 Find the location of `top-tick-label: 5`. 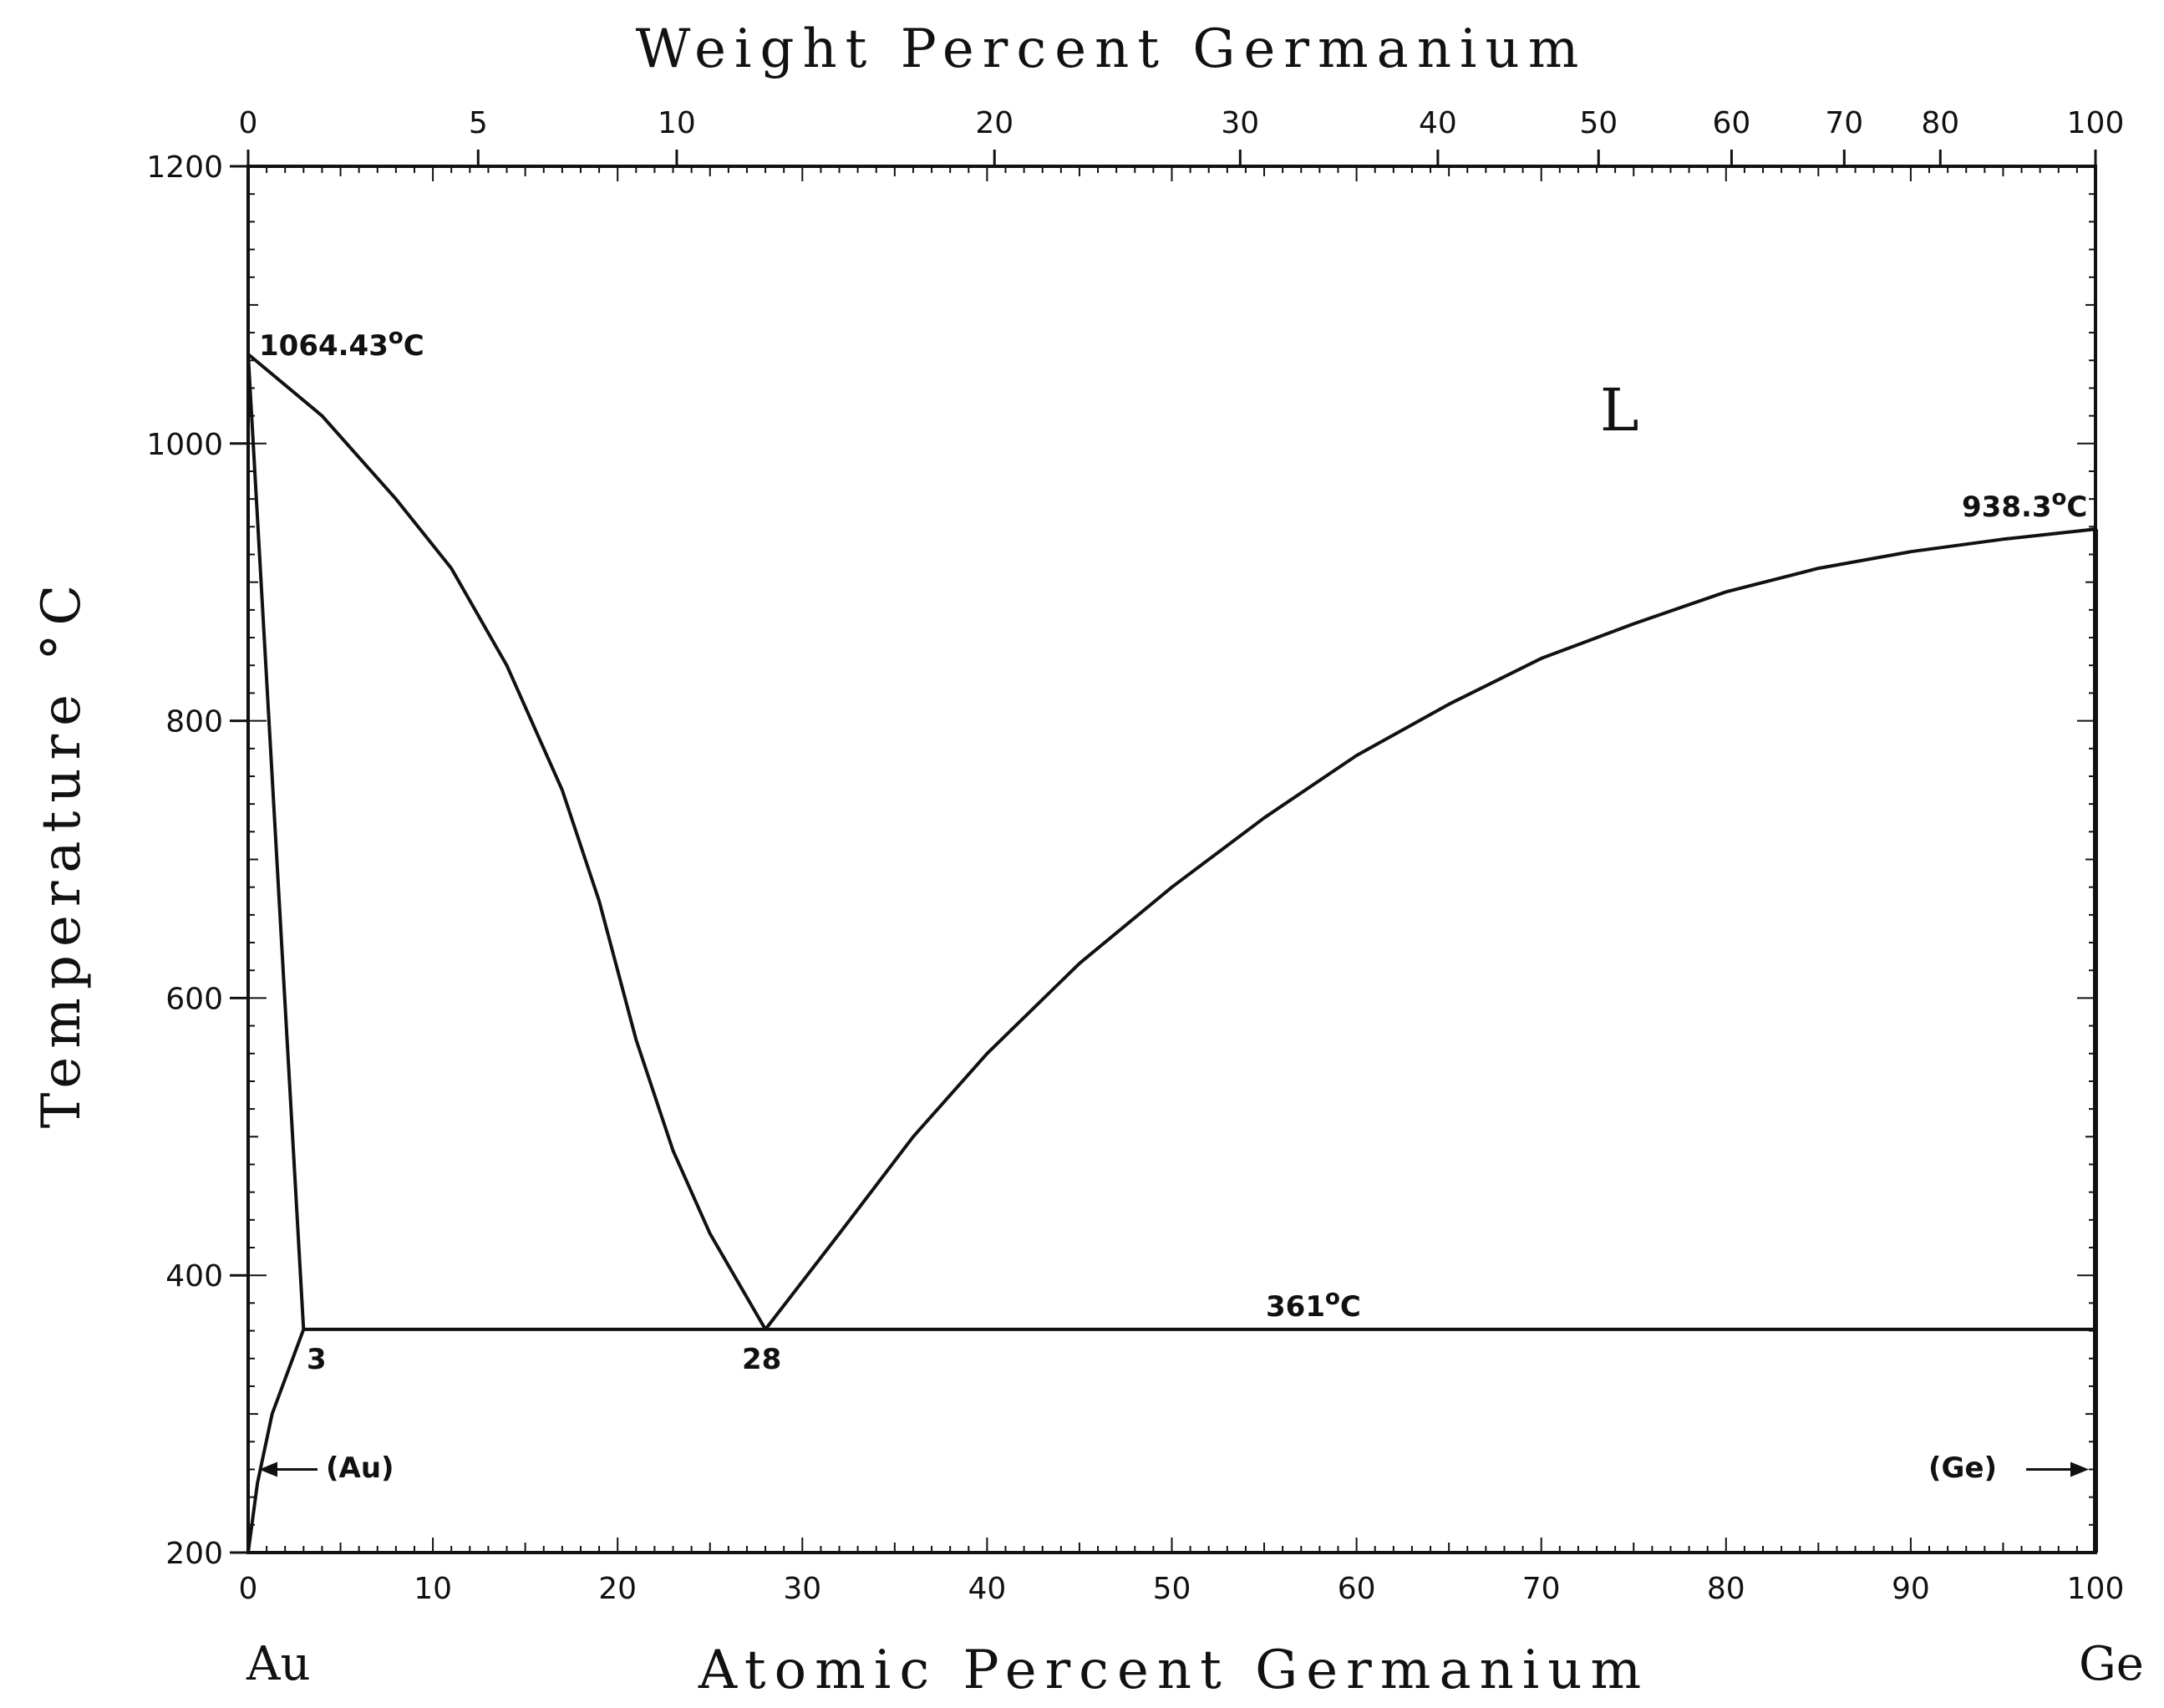

top-tick-label: 5 is located at coordinates (478, 123).